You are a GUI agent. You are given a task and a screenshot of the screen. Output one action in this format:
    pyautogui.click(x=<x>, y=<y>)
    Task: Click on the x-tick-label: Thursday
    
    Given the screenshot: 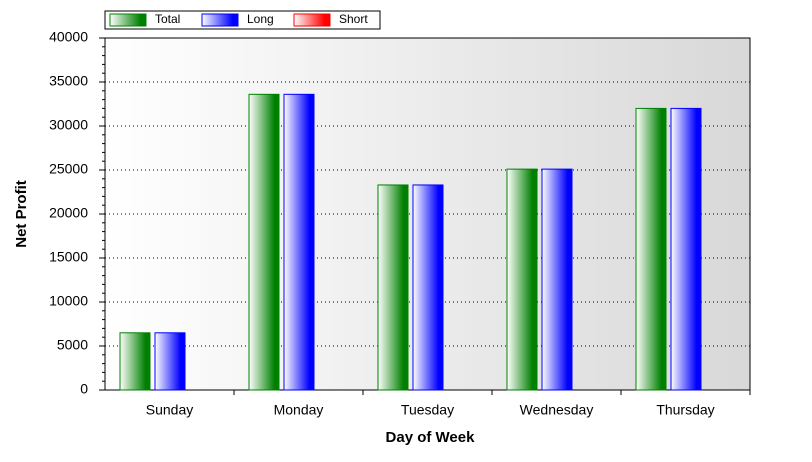 What is the action you would take?
    pyautogui.click(x=685, y=410)
    